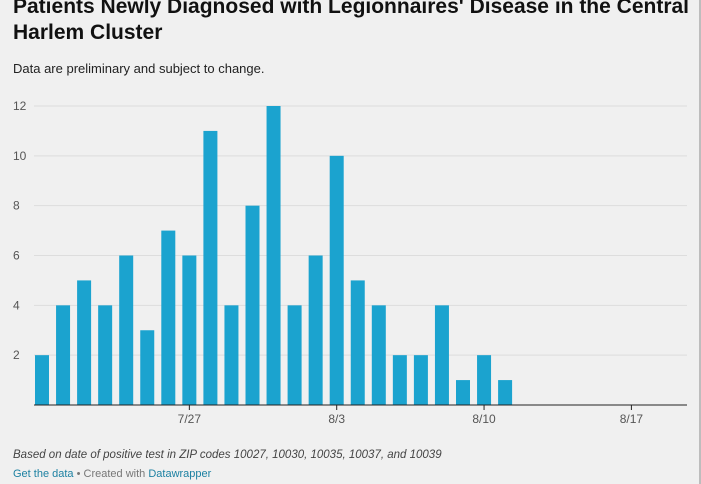 This screenshot has width=701, height=484. Describe the element at coordinates (378, 355) in the screenshot. I see `bar: 8/5: 4` at that location.